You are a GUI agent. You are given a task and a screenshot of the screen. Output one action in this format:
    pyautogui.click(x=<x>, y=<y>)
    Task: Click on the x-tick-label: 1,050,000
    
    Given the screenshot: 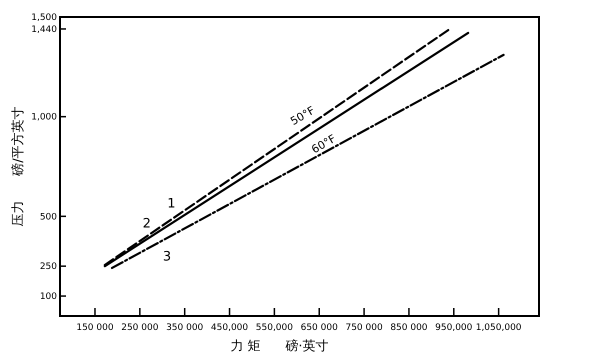 What is the action you would take?
    pyautogui.click(x=499, y=328)
    